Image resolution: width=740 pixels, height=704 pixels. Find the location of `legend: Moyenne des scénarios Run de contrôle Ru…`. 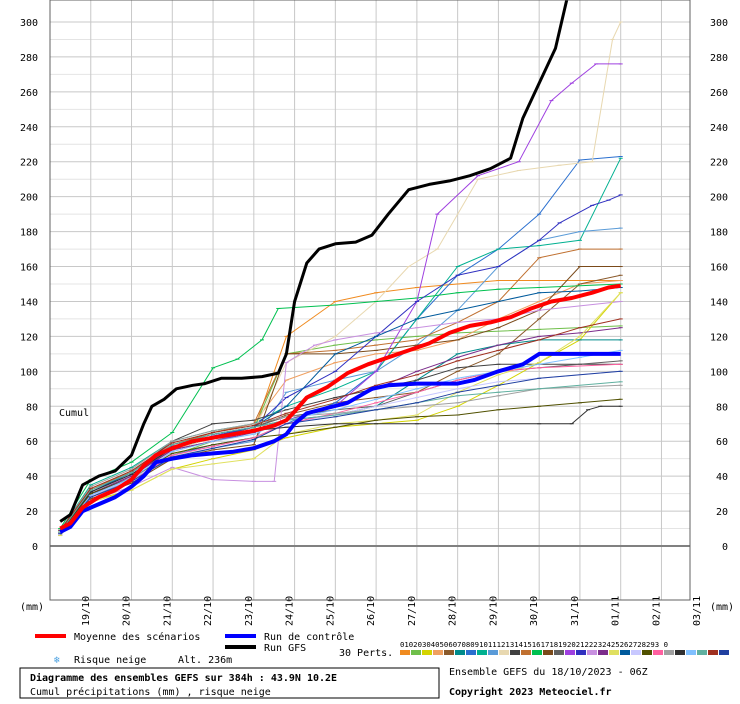

legend: Moyenne des scénarios Run de contrôle Ru… is located at coordinates (382, 648).